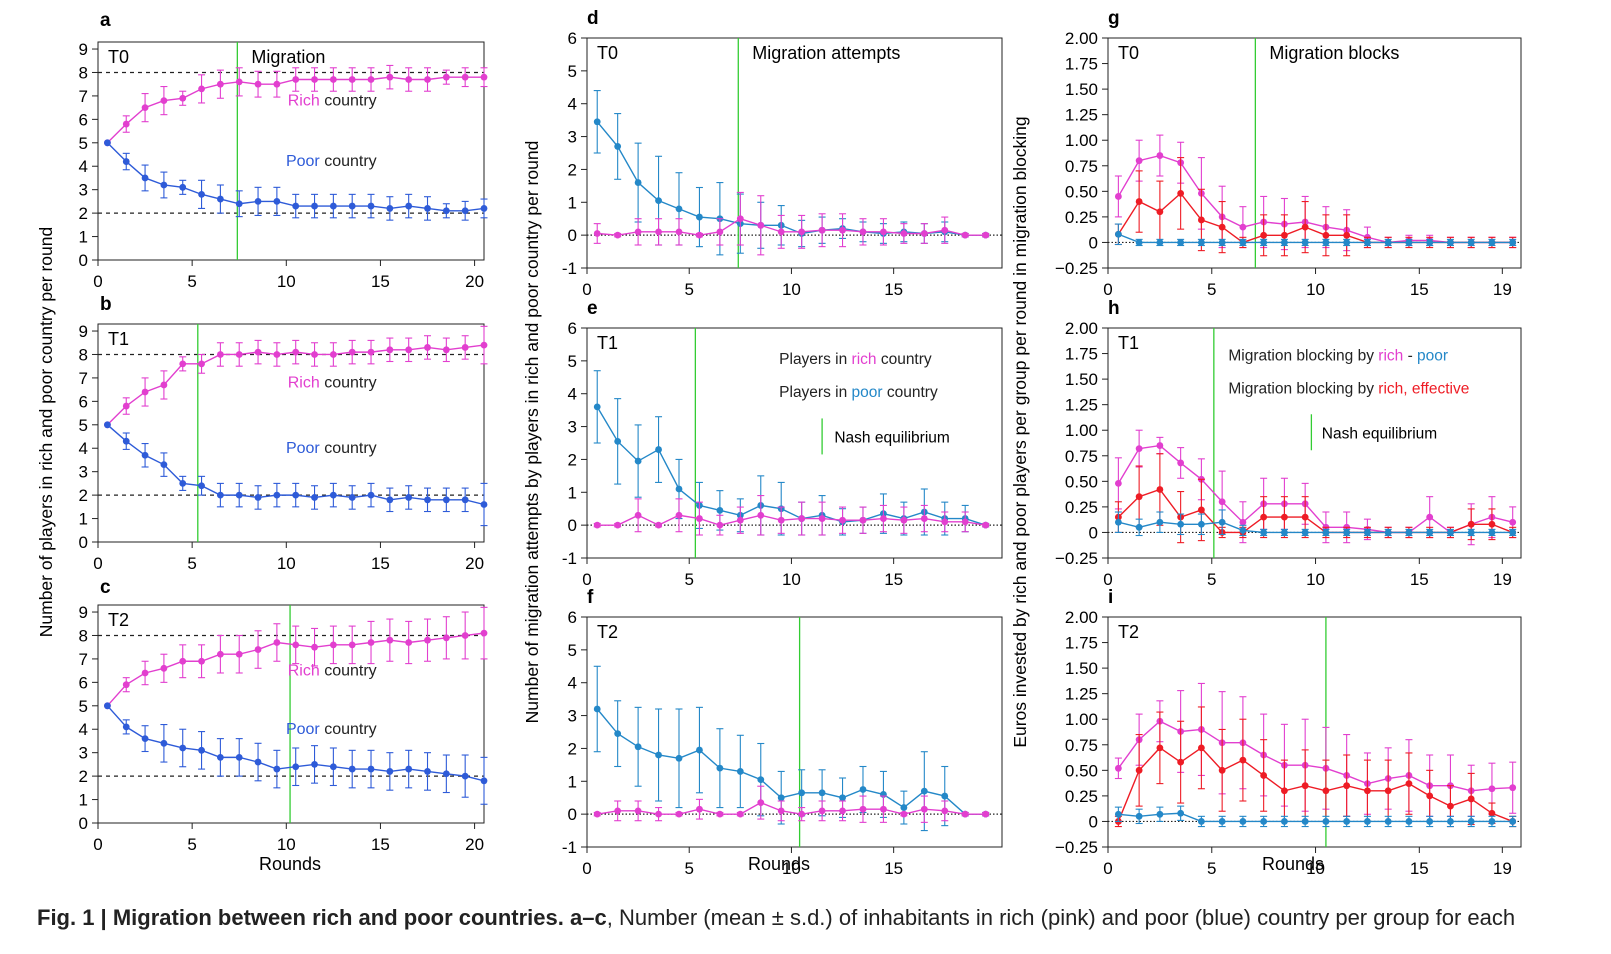 This screenshot has height=954, width=1611. I want to click on y-tick-label: −0.25, so click(1076, 268).